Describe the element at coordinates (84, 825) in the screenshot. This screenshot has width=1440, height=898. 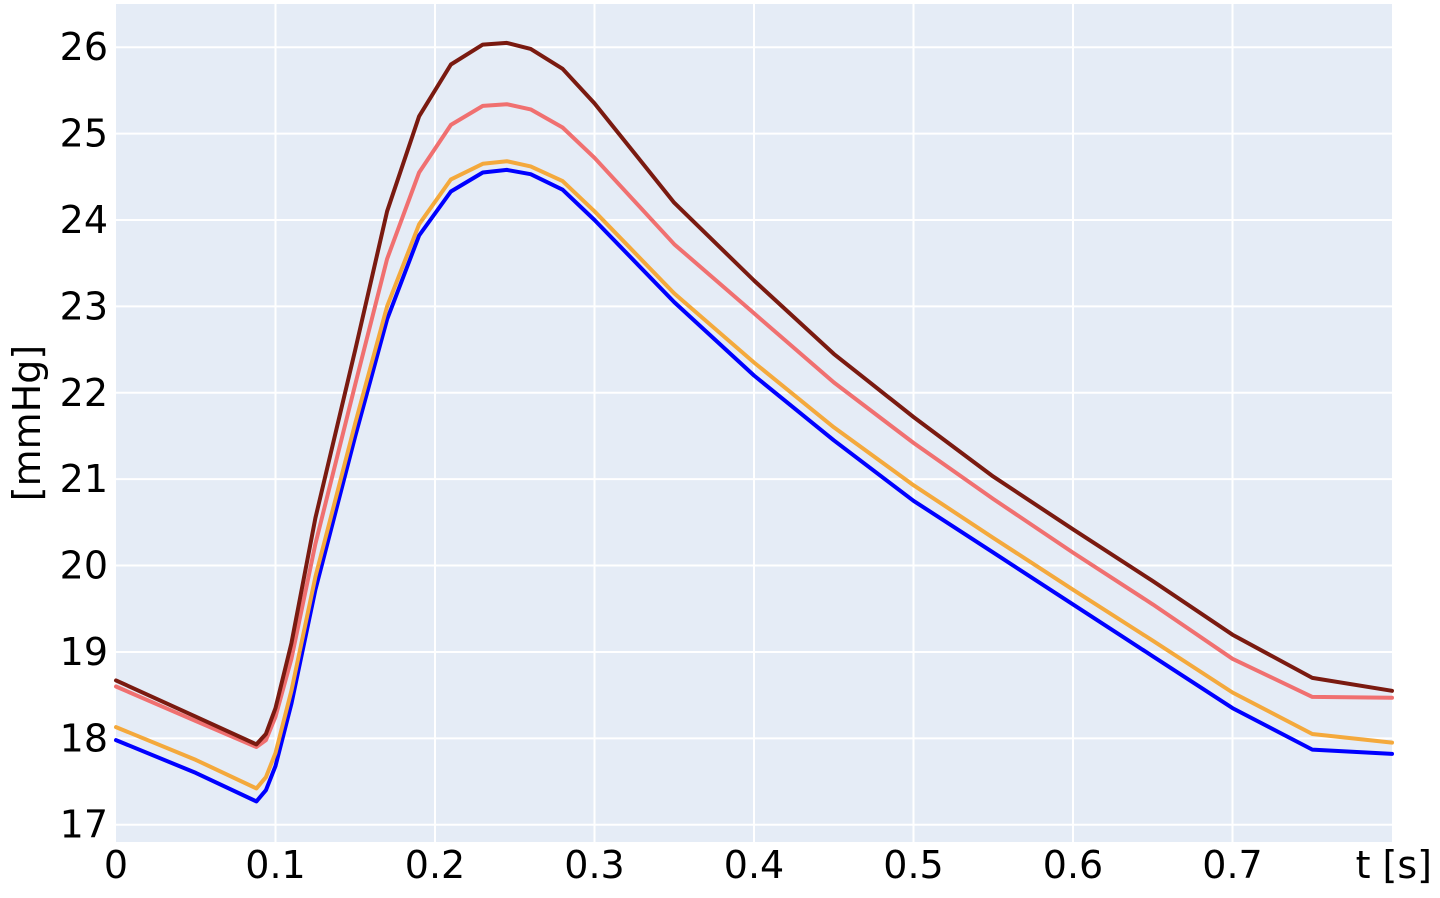
I see `y-tick-label: 17` at that location.